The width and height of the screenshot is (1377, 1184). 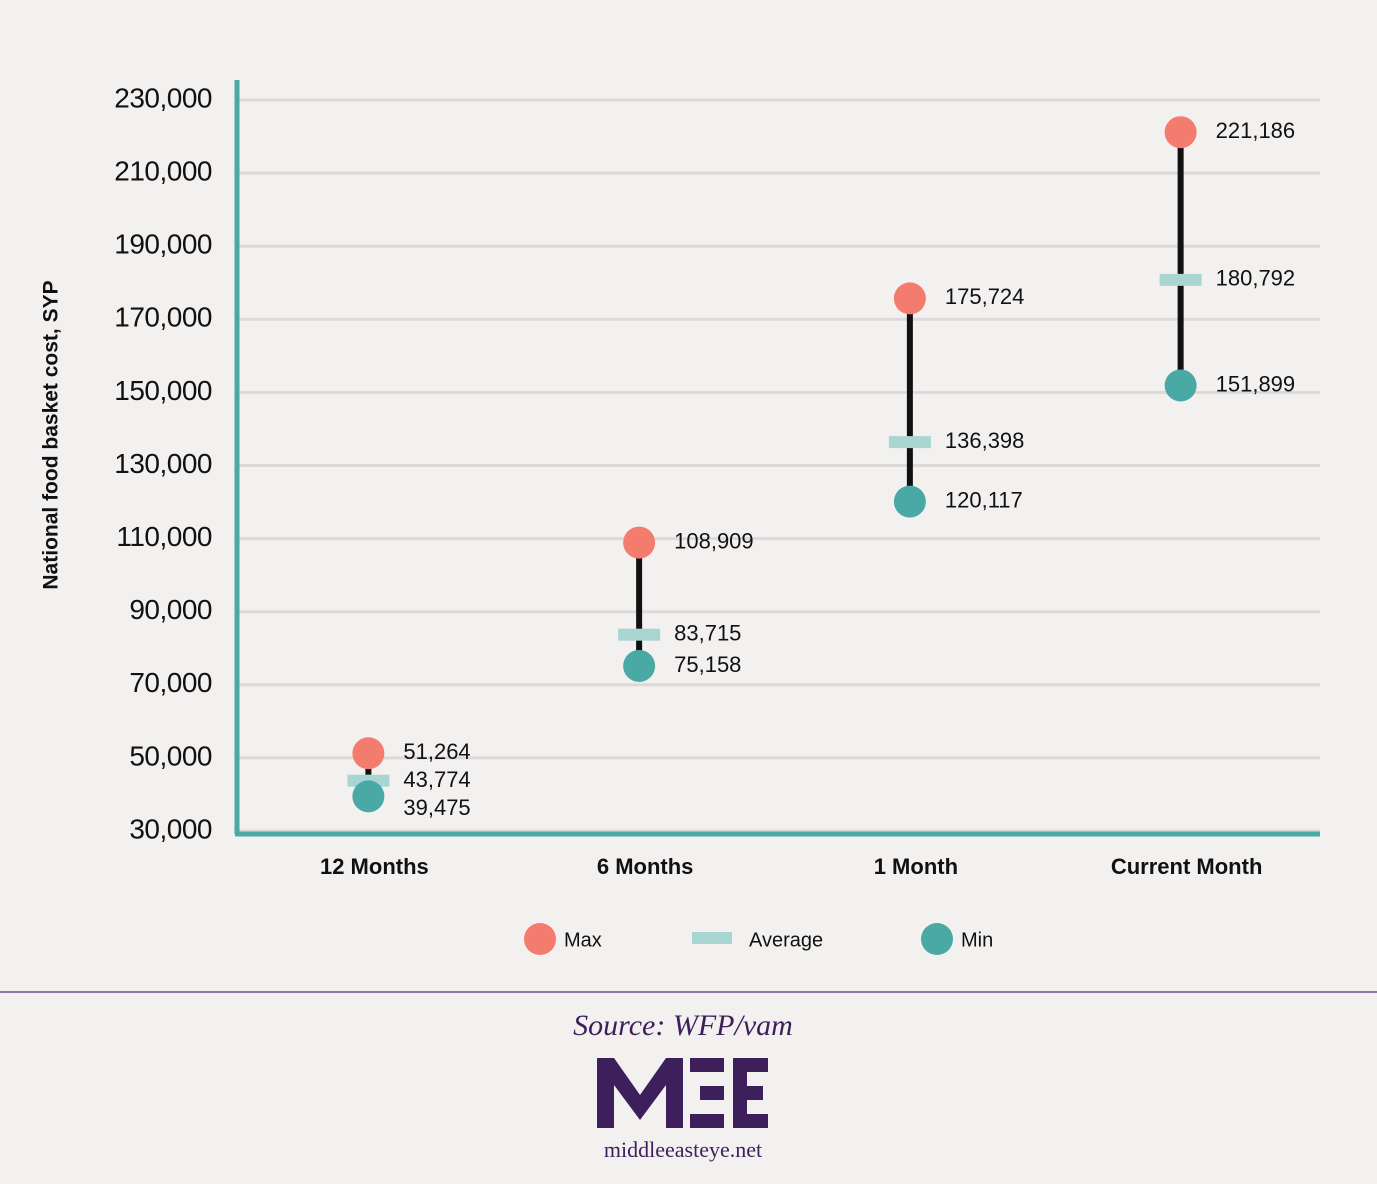 I want to click on value-label: 221,186, so click(x=1256, y=130).